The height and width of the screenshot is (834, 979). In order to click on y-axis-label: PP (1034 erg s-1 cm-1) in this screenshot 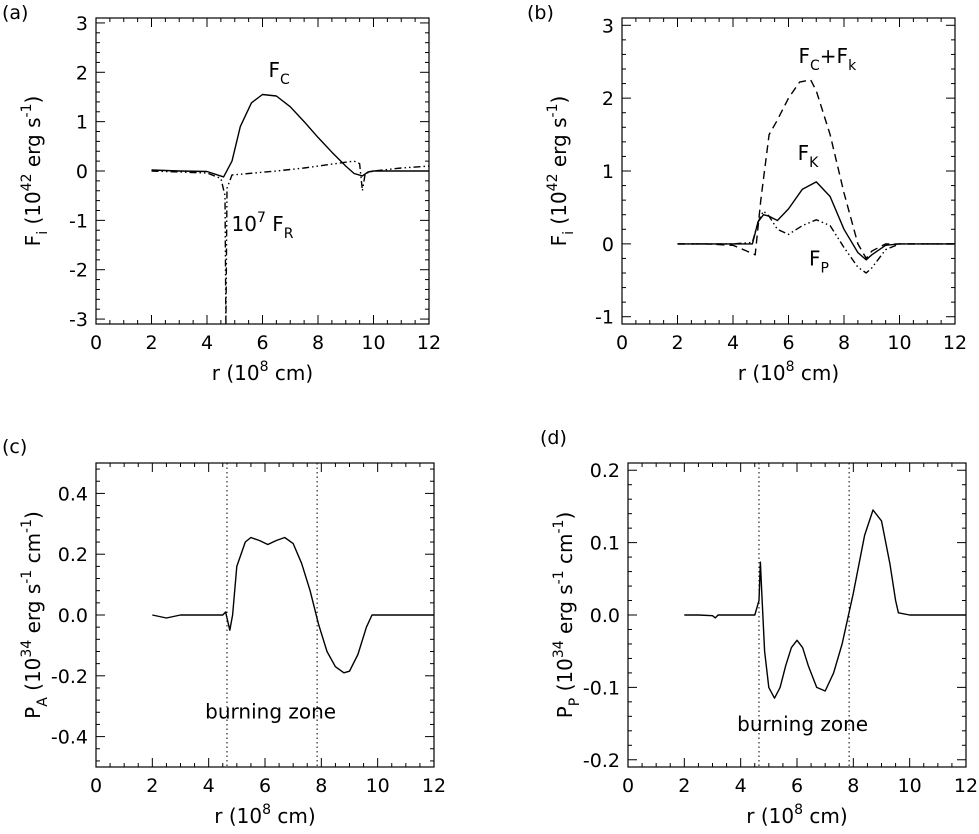, I will do `click(567, 615)`.